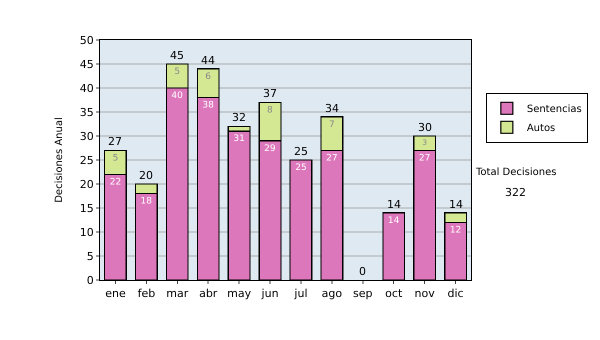 This screenshot has width=600, height=340. I want to click on text: Total Decisiones, so click(515, 172).